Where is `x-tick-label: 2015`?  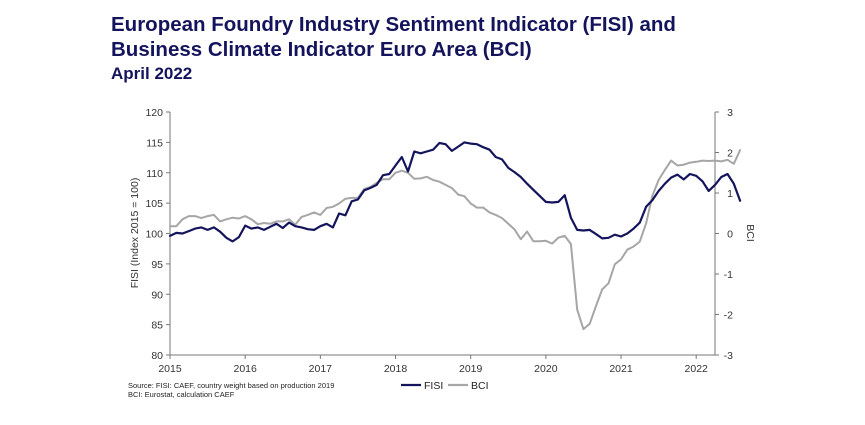
x-tick-label: 2015 is located at coordinates (170, 369).